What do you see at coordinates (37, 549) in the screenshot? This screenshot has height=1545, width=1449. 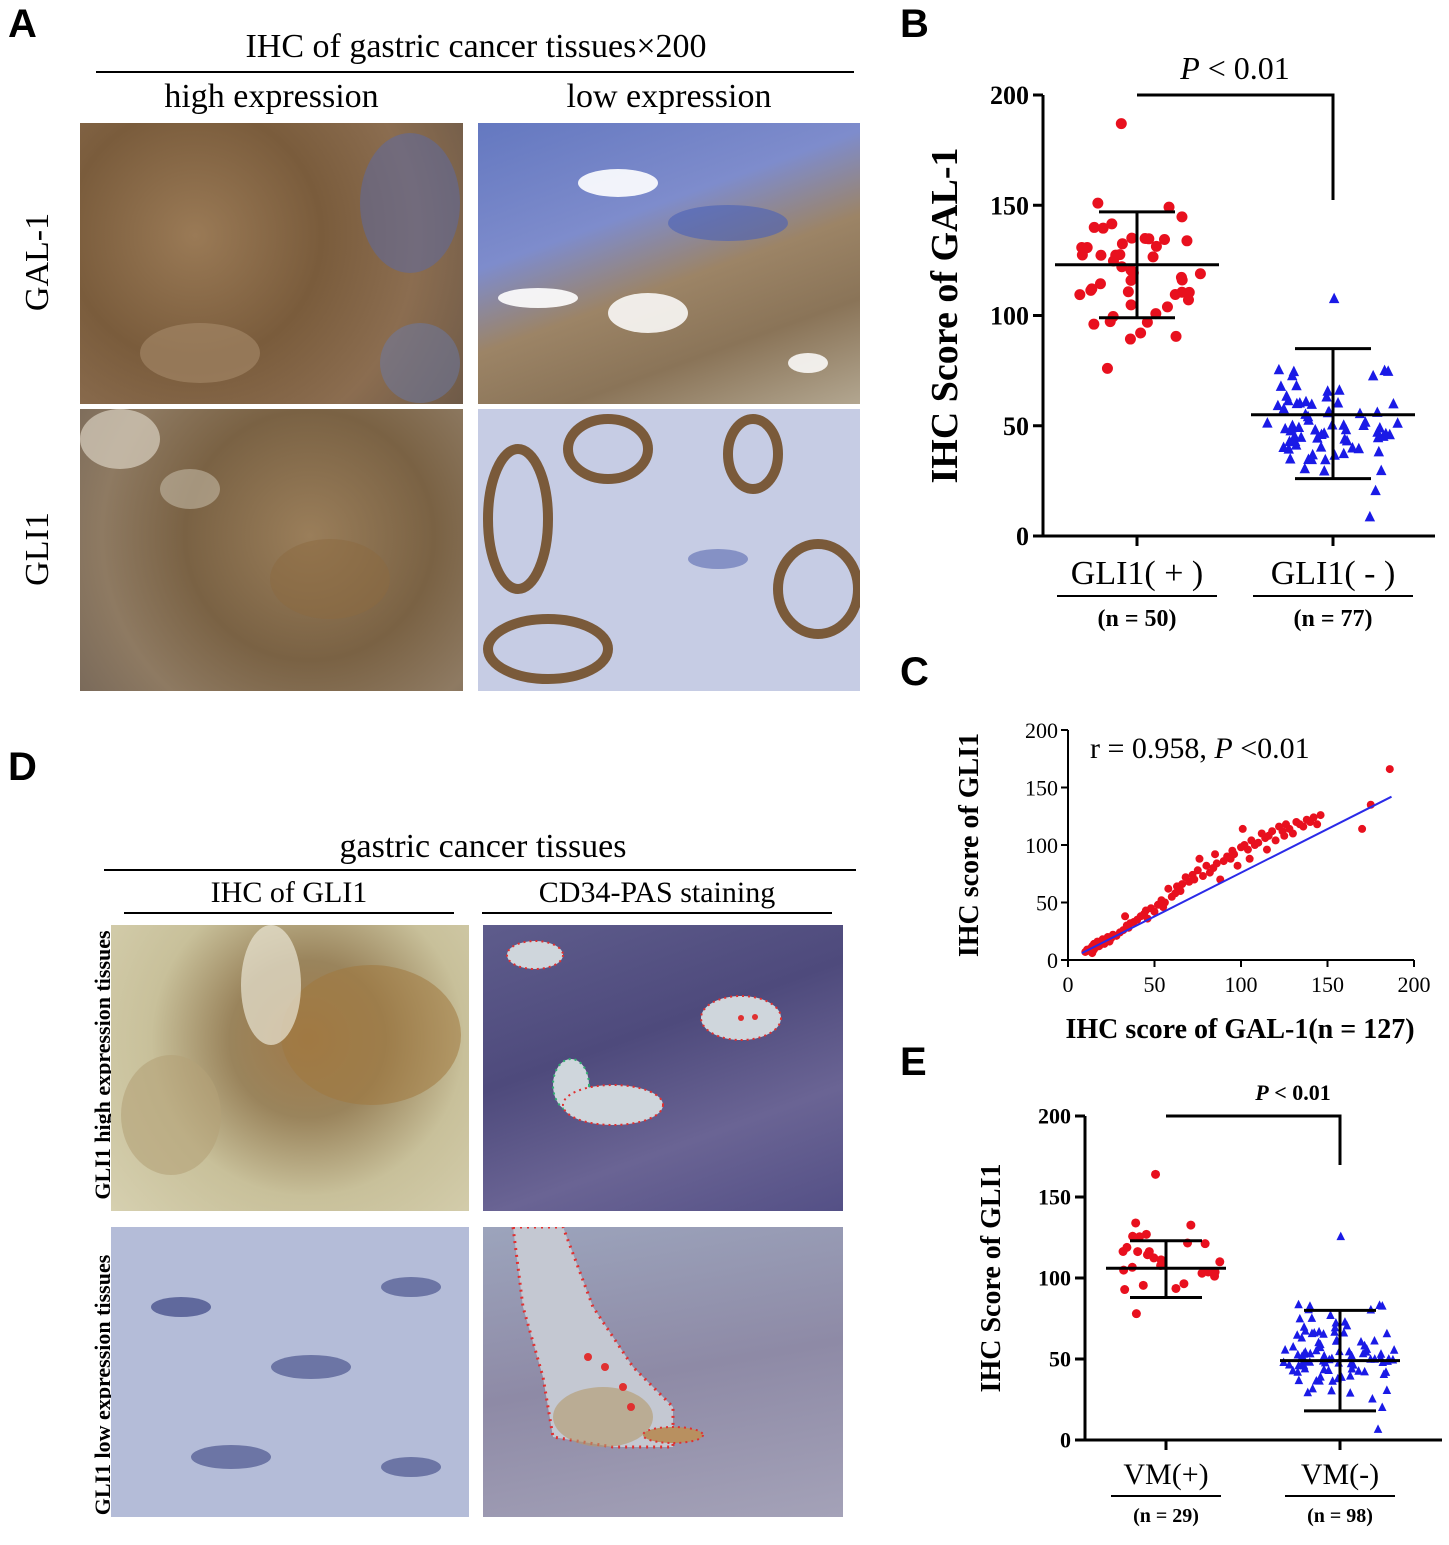 I see `panel-a-row-gli1: GLI1` at bounding box center [37, 549].